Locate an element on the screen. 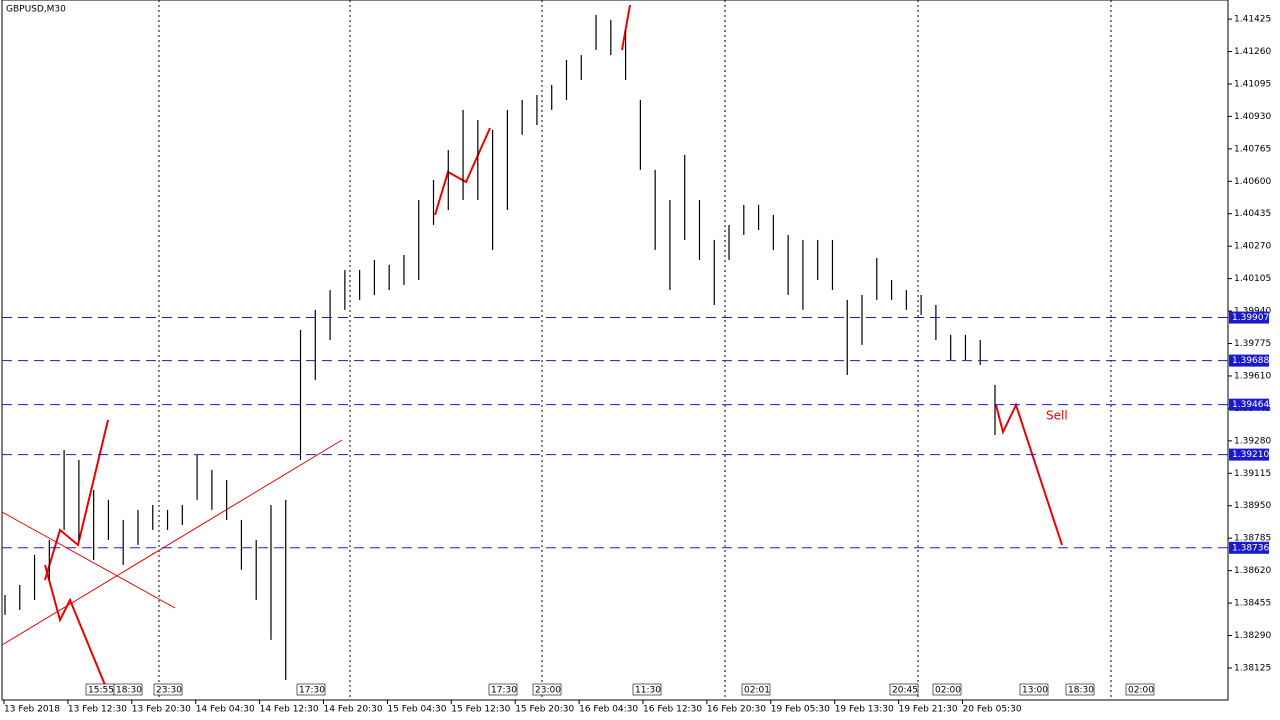 The height and width of the screenshot is (720, 1280). y-tick-label: 1.39115 is located at coordinates (1252, 474).